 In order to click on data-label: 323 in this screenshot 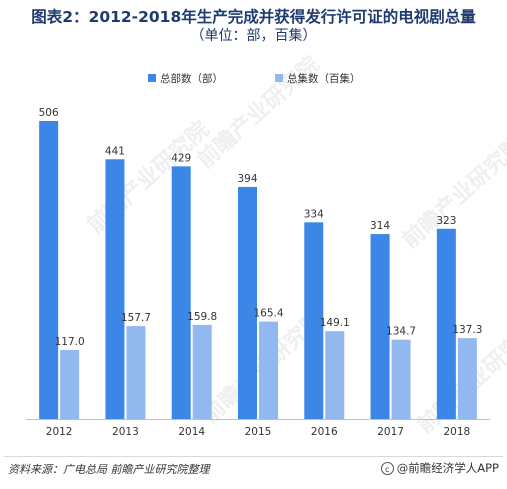, I will do `click(446, 221)`.